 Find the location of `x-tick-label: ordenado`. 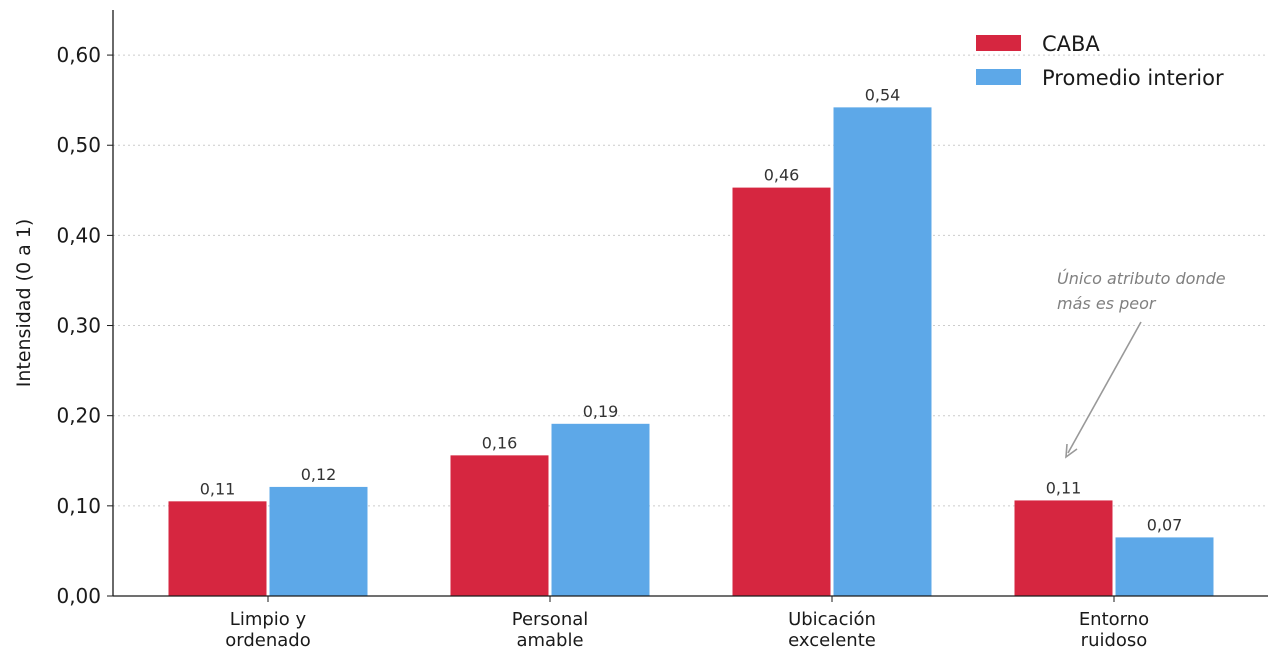

x-tick-label: ordenado is located at coordinates (267, 640).